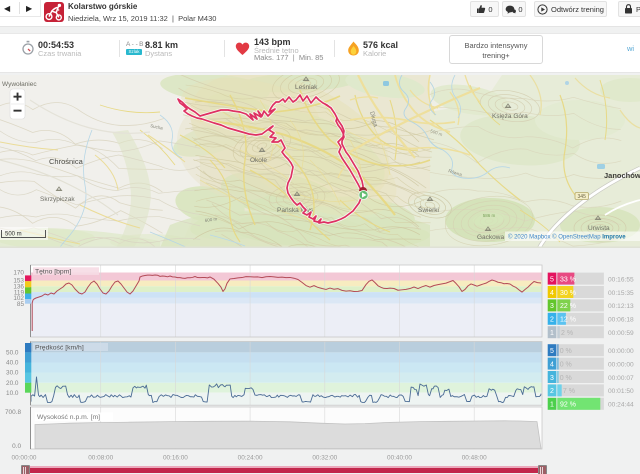  Describe the element at coordinates (175, 458) in the screenshot. I see `svg-text: 00:16:00` at that location.